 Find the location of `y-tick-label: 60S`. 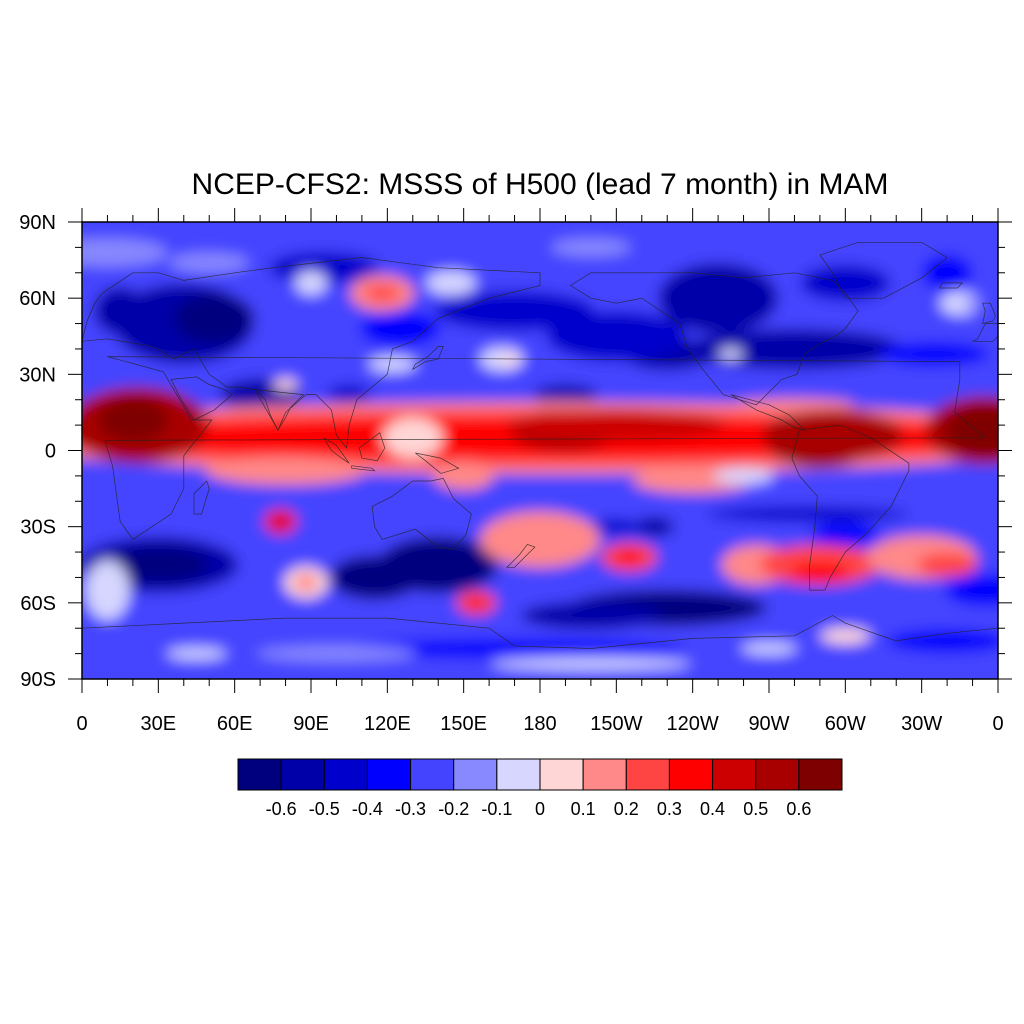

y-tick-label: 60S is located at coordinates (38, 604).